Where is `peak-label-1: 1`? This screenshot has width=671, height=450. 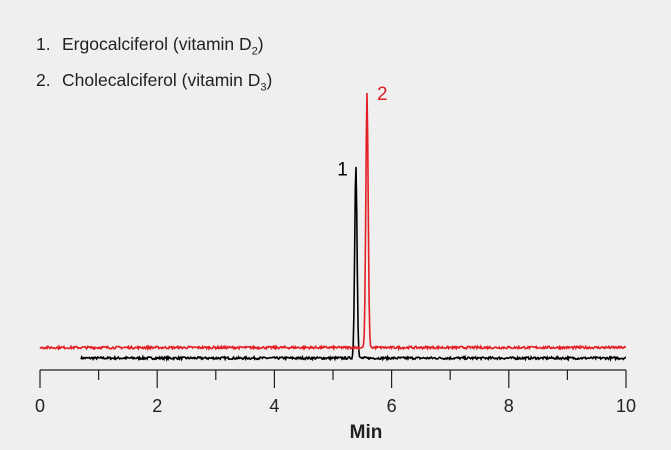
peak-label-1: 1 is located at coordinates (342, 169).